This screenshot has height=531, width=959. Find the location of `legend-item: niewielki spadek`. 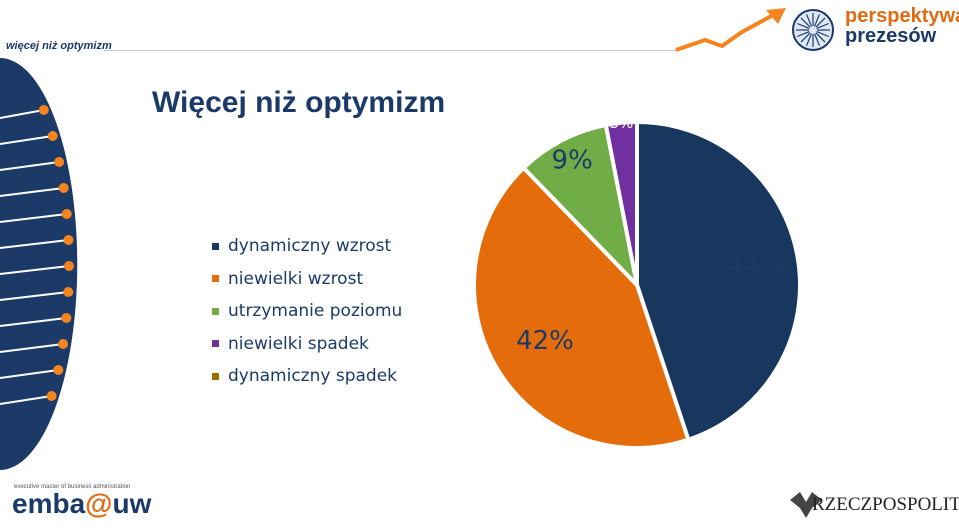

legend-item: niewielki spadek is located at coordinates (307, 344).